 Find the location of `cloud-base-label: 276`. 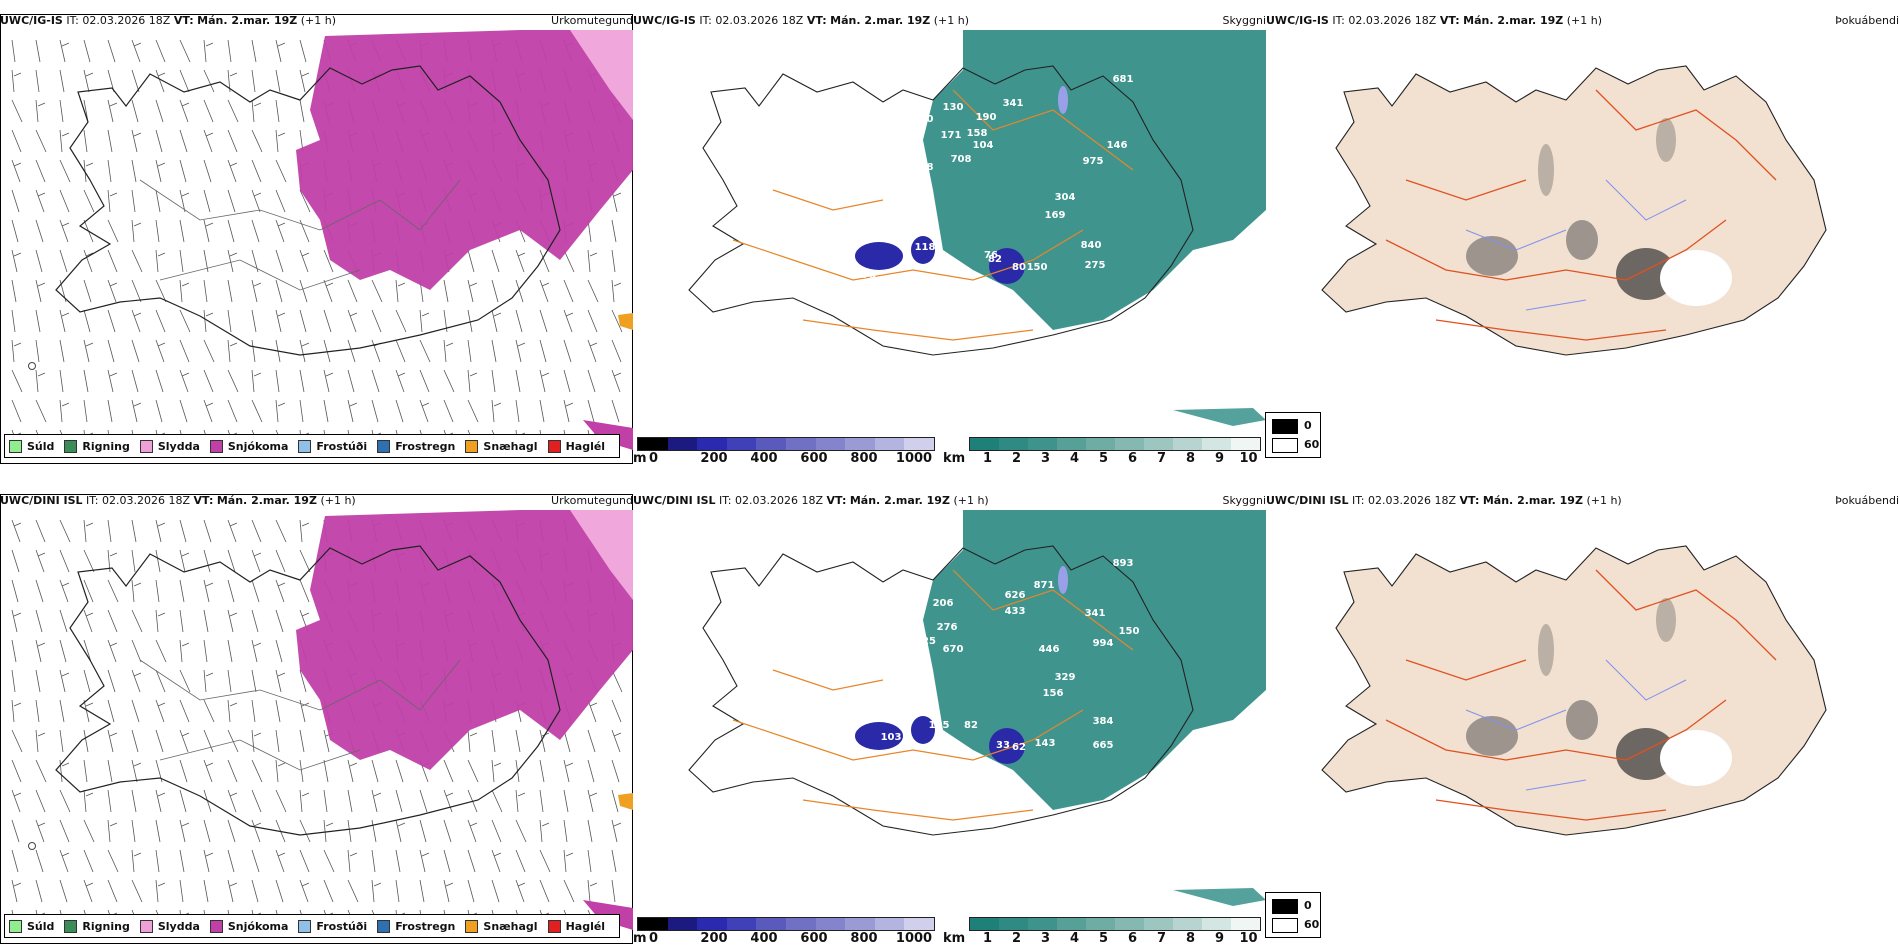

cloud-base-label: 276 is located at coordinates (947, 627).